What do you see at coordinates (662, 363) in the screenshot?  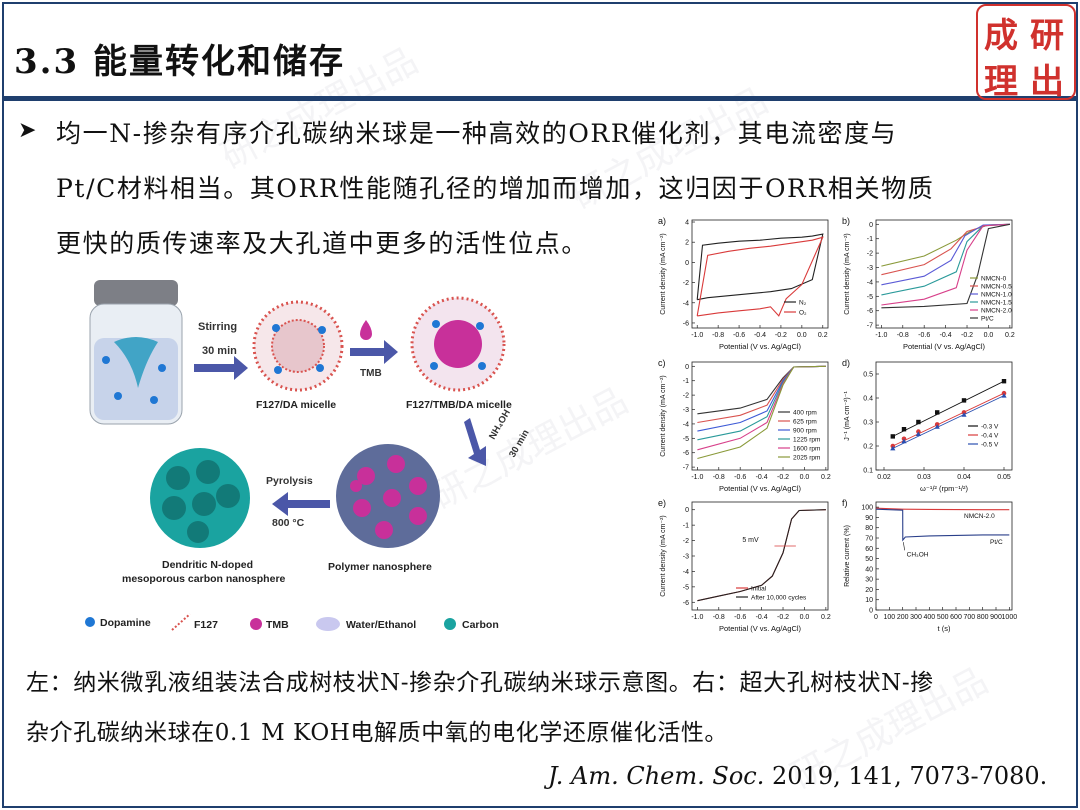 I see `panel-letter: c)` at bounding box center [662, 363].